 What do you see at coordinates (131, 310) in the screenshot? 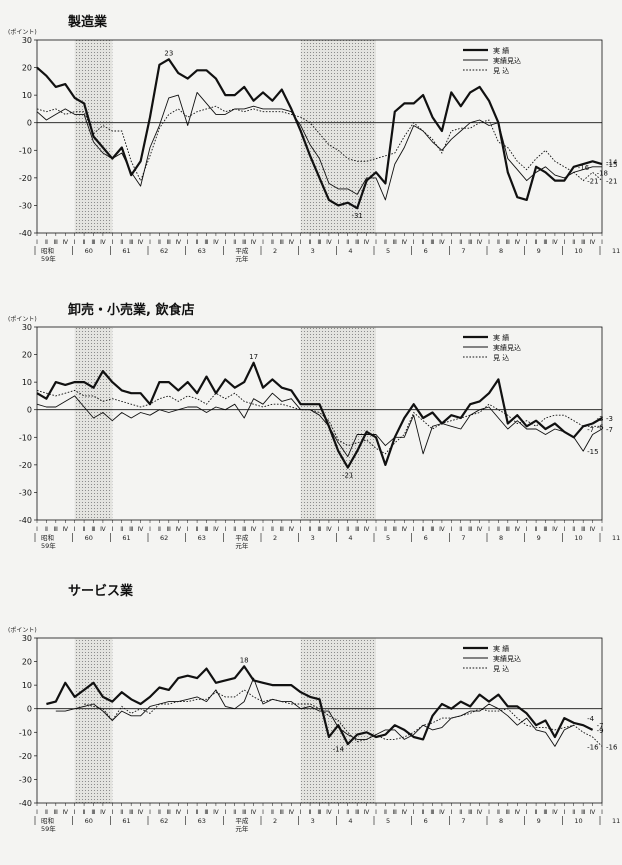
I see `chart-title: 卸売・小売業, 飲食店` at bounding box center [131, 310].